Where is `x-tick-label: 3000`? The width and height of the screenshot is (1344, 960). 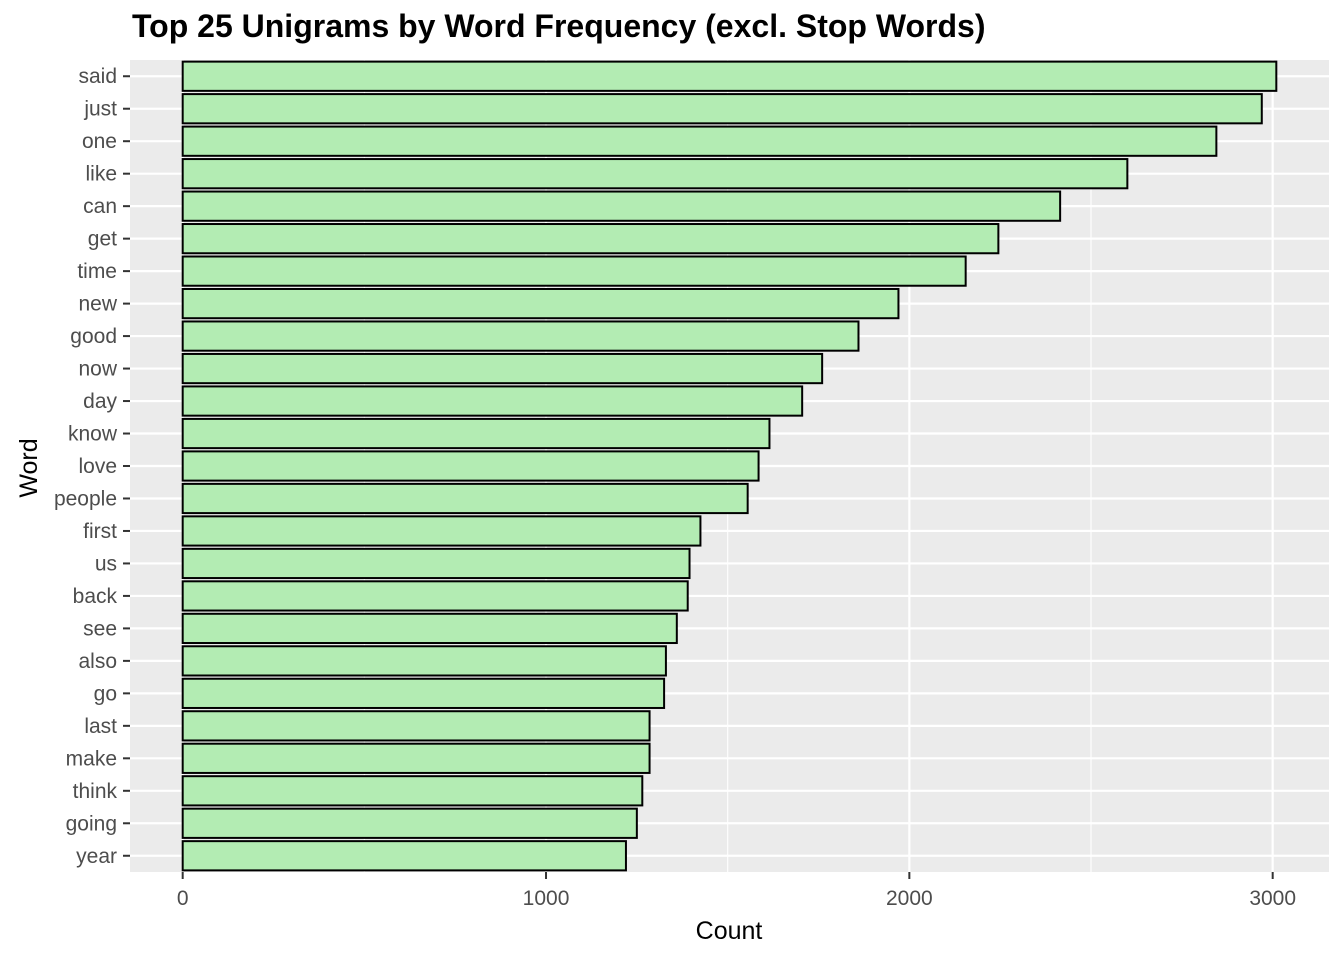
x-tick-label: 3000 is located at coordinates (1272, 898).